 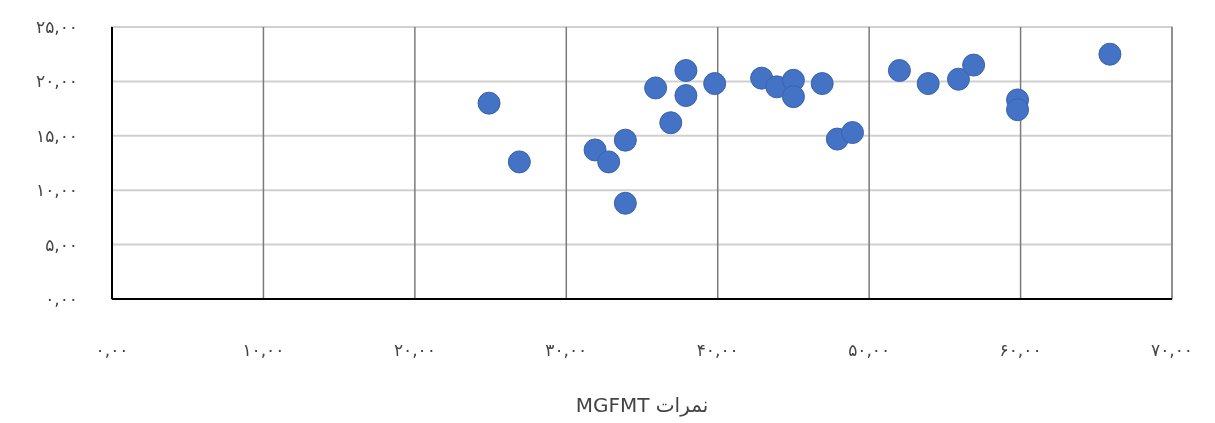 I want to click on x-tick-label: ۴۰,۰۰, so click(x=717, y=350).